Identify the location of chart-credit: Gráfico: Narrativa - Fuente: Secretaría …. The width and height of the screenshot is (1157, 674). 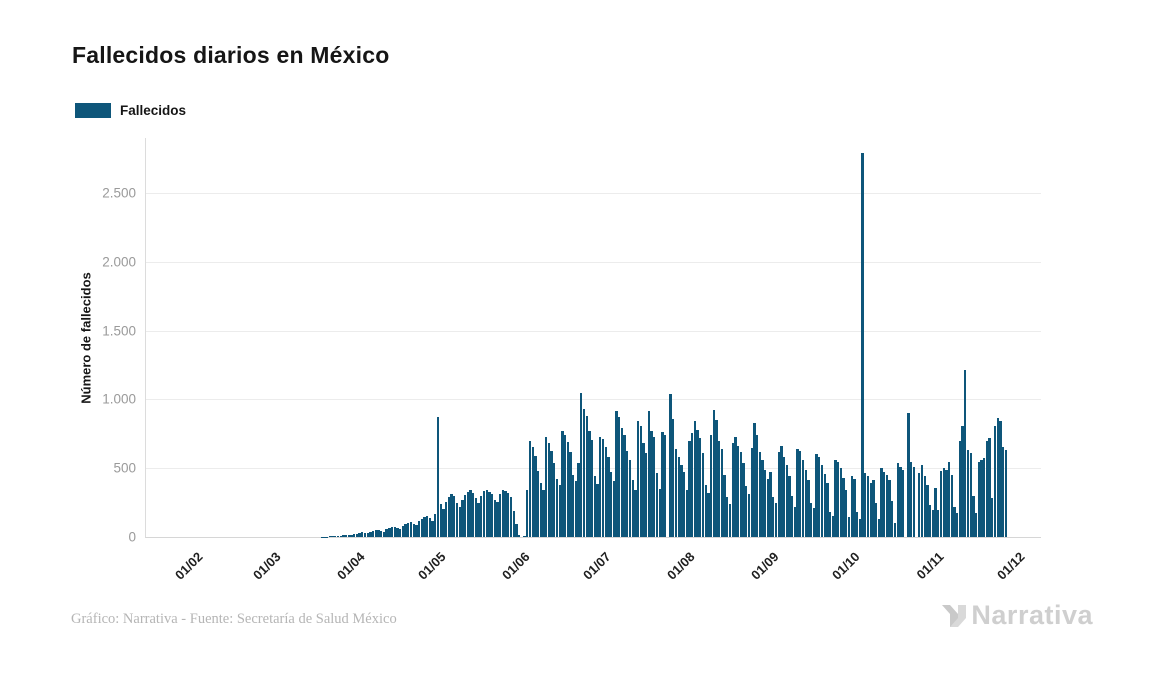
(234, 619).